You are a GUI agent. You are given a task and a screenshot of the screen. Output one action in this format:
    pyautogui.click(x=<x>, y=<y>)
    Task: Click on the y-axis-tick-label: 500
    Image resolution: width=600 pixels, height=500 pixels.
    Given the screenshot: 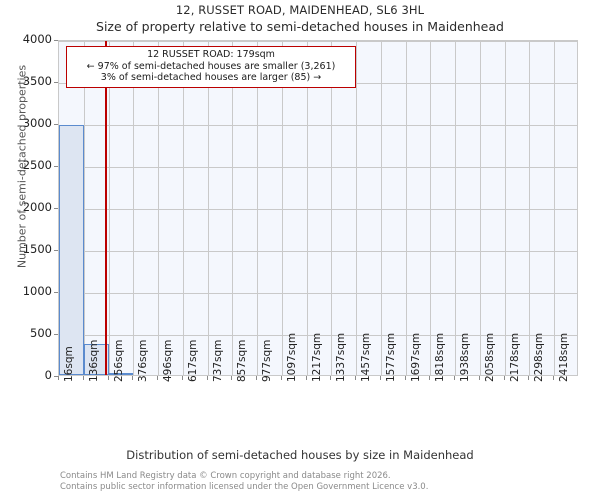 What is the action you would take?
    pyautogui.click(x=41, y=333)
    